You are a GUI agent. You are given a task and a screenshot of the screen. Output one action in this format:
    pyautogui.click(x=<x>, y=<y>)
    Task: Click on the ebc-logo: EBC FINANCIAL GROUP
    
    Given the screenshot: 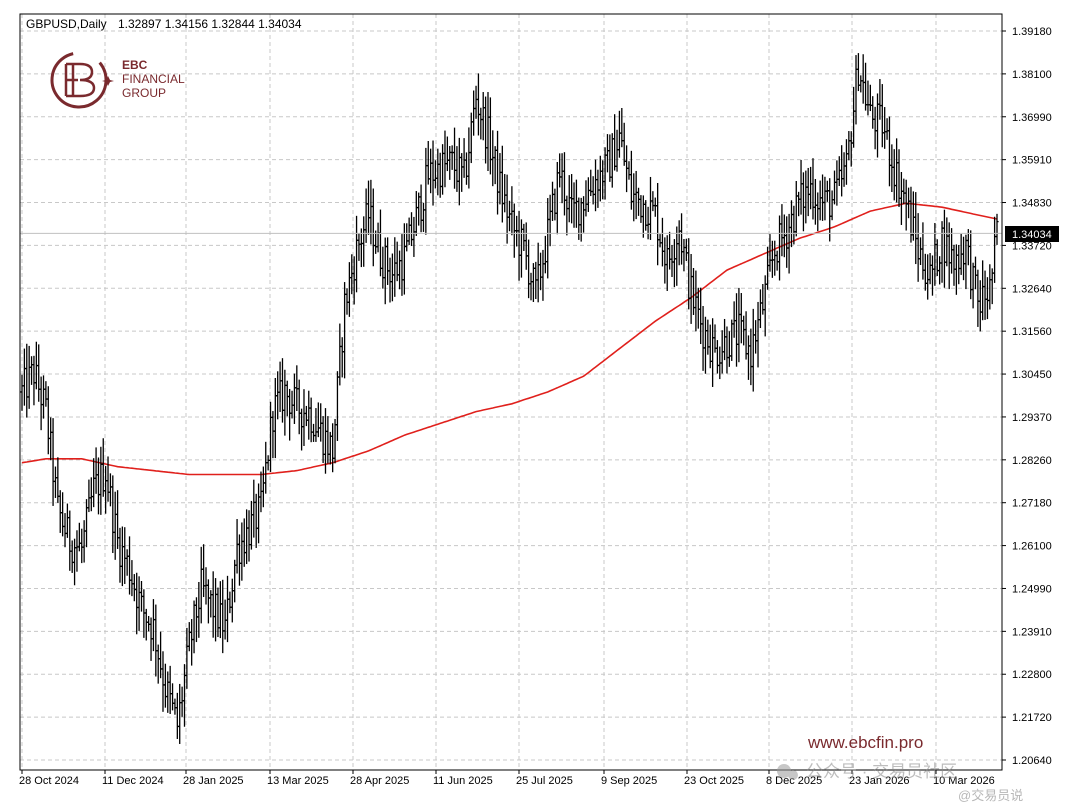 What is the action you would take?
    pyautogui.click(x=117, y=80)
    